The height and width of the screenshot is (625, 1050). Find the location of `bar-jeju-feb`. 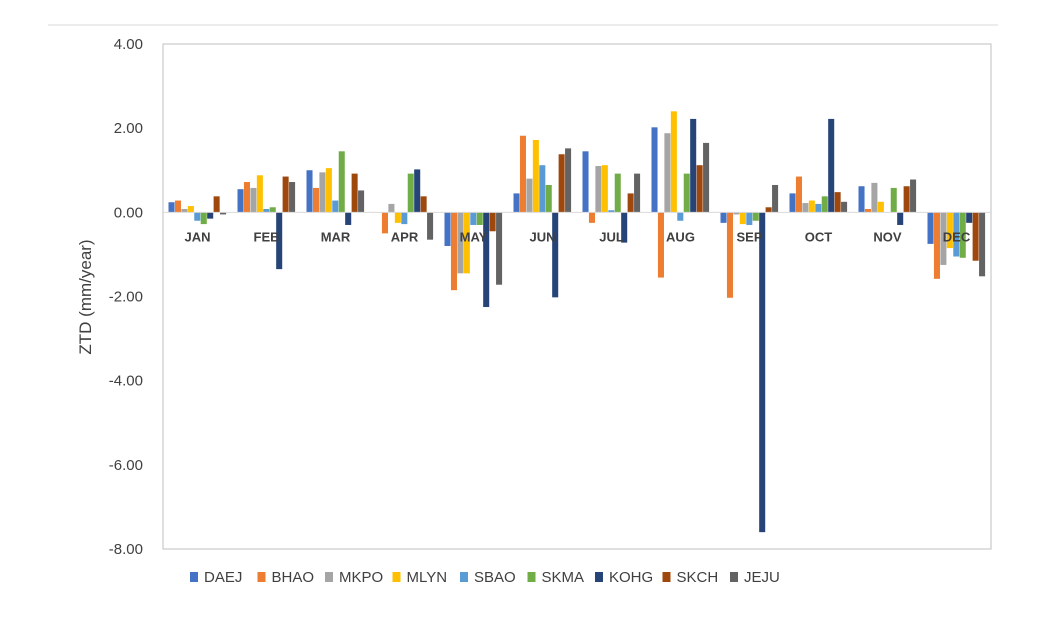

bar-jeju-feb is located at coordinates (292, 197).